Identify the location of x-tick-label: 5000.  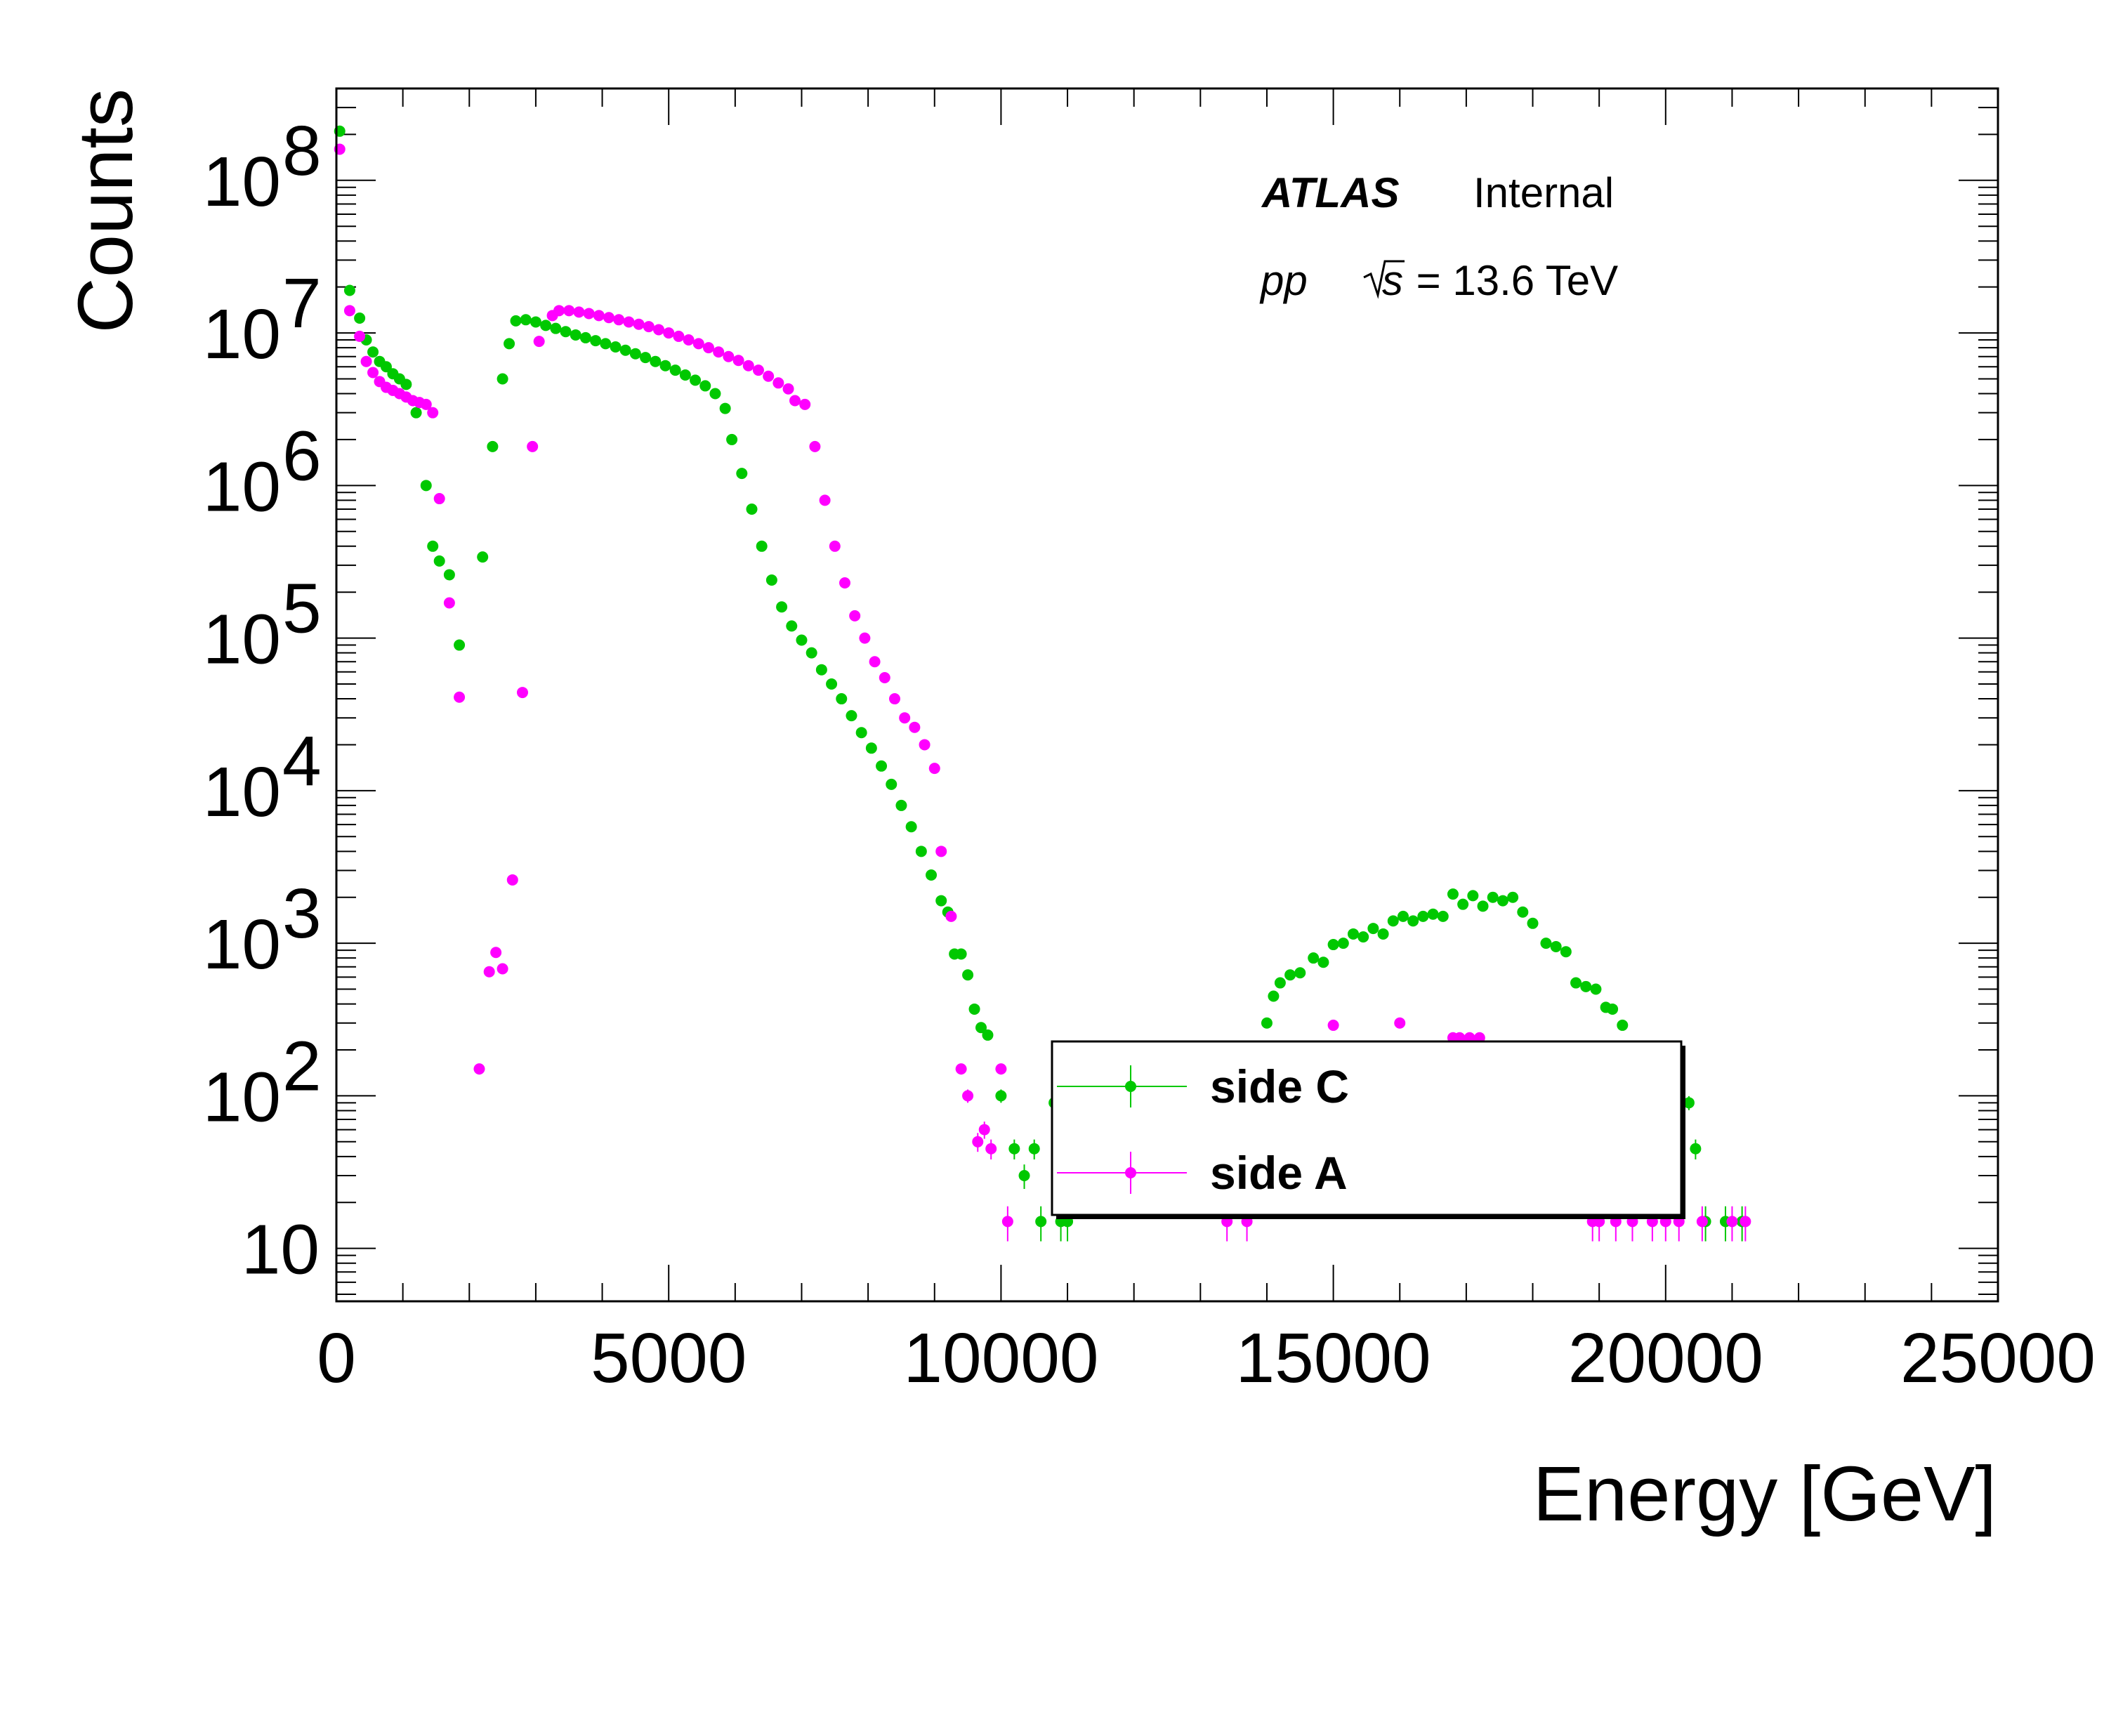
(669, 1358).